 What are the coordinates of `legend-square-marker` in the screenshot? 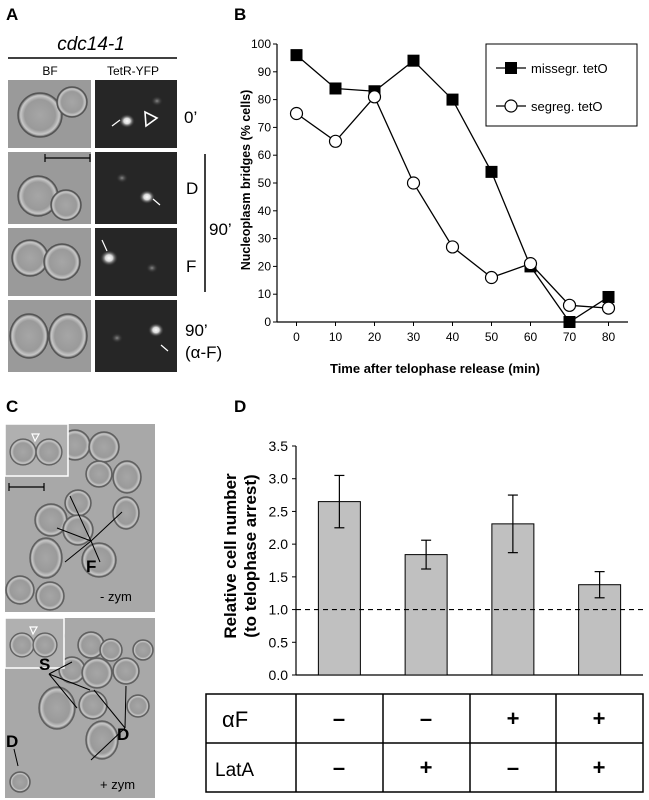 It's located at (511, 68).